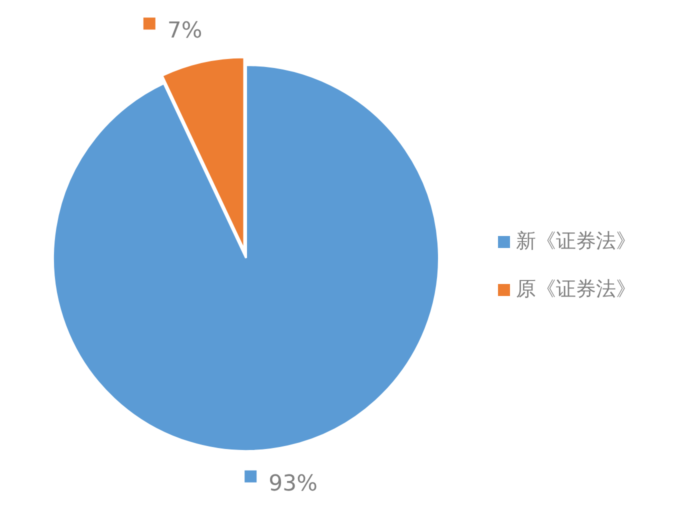  What do you see at coordinates (576, 240) in the screenshot?
I see `legend-label: 新《证券法》` at bounding box center [576, 240].